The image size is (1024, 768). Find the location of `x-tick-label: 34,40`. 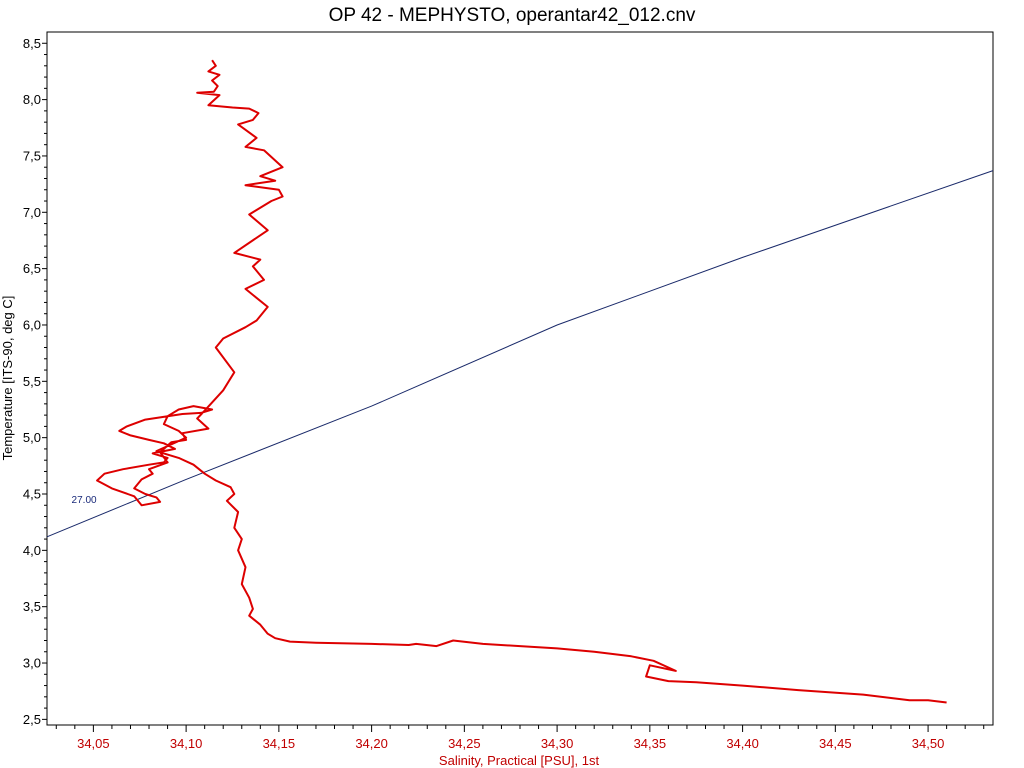

x-tick-label: 34,40 is located at coordinates (742, 743).